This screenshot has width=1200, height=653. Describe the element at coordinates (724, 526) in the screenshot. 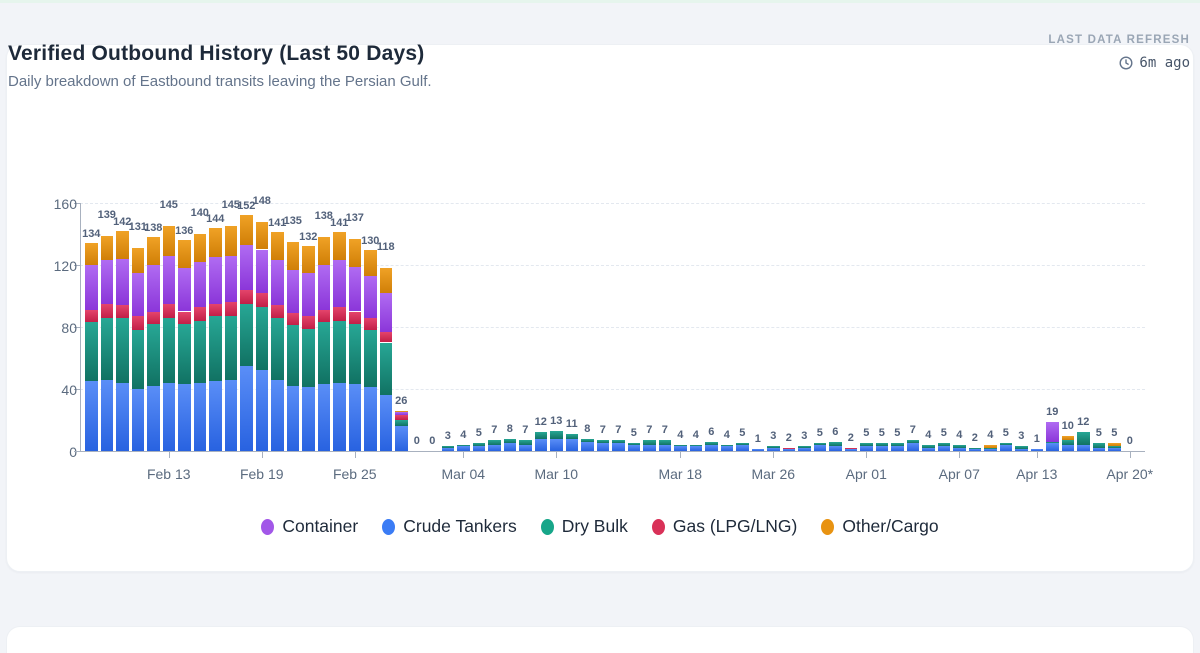

I see `legend-item-gas-lpg-lng: Gas (LPG/LNG)` at that location.